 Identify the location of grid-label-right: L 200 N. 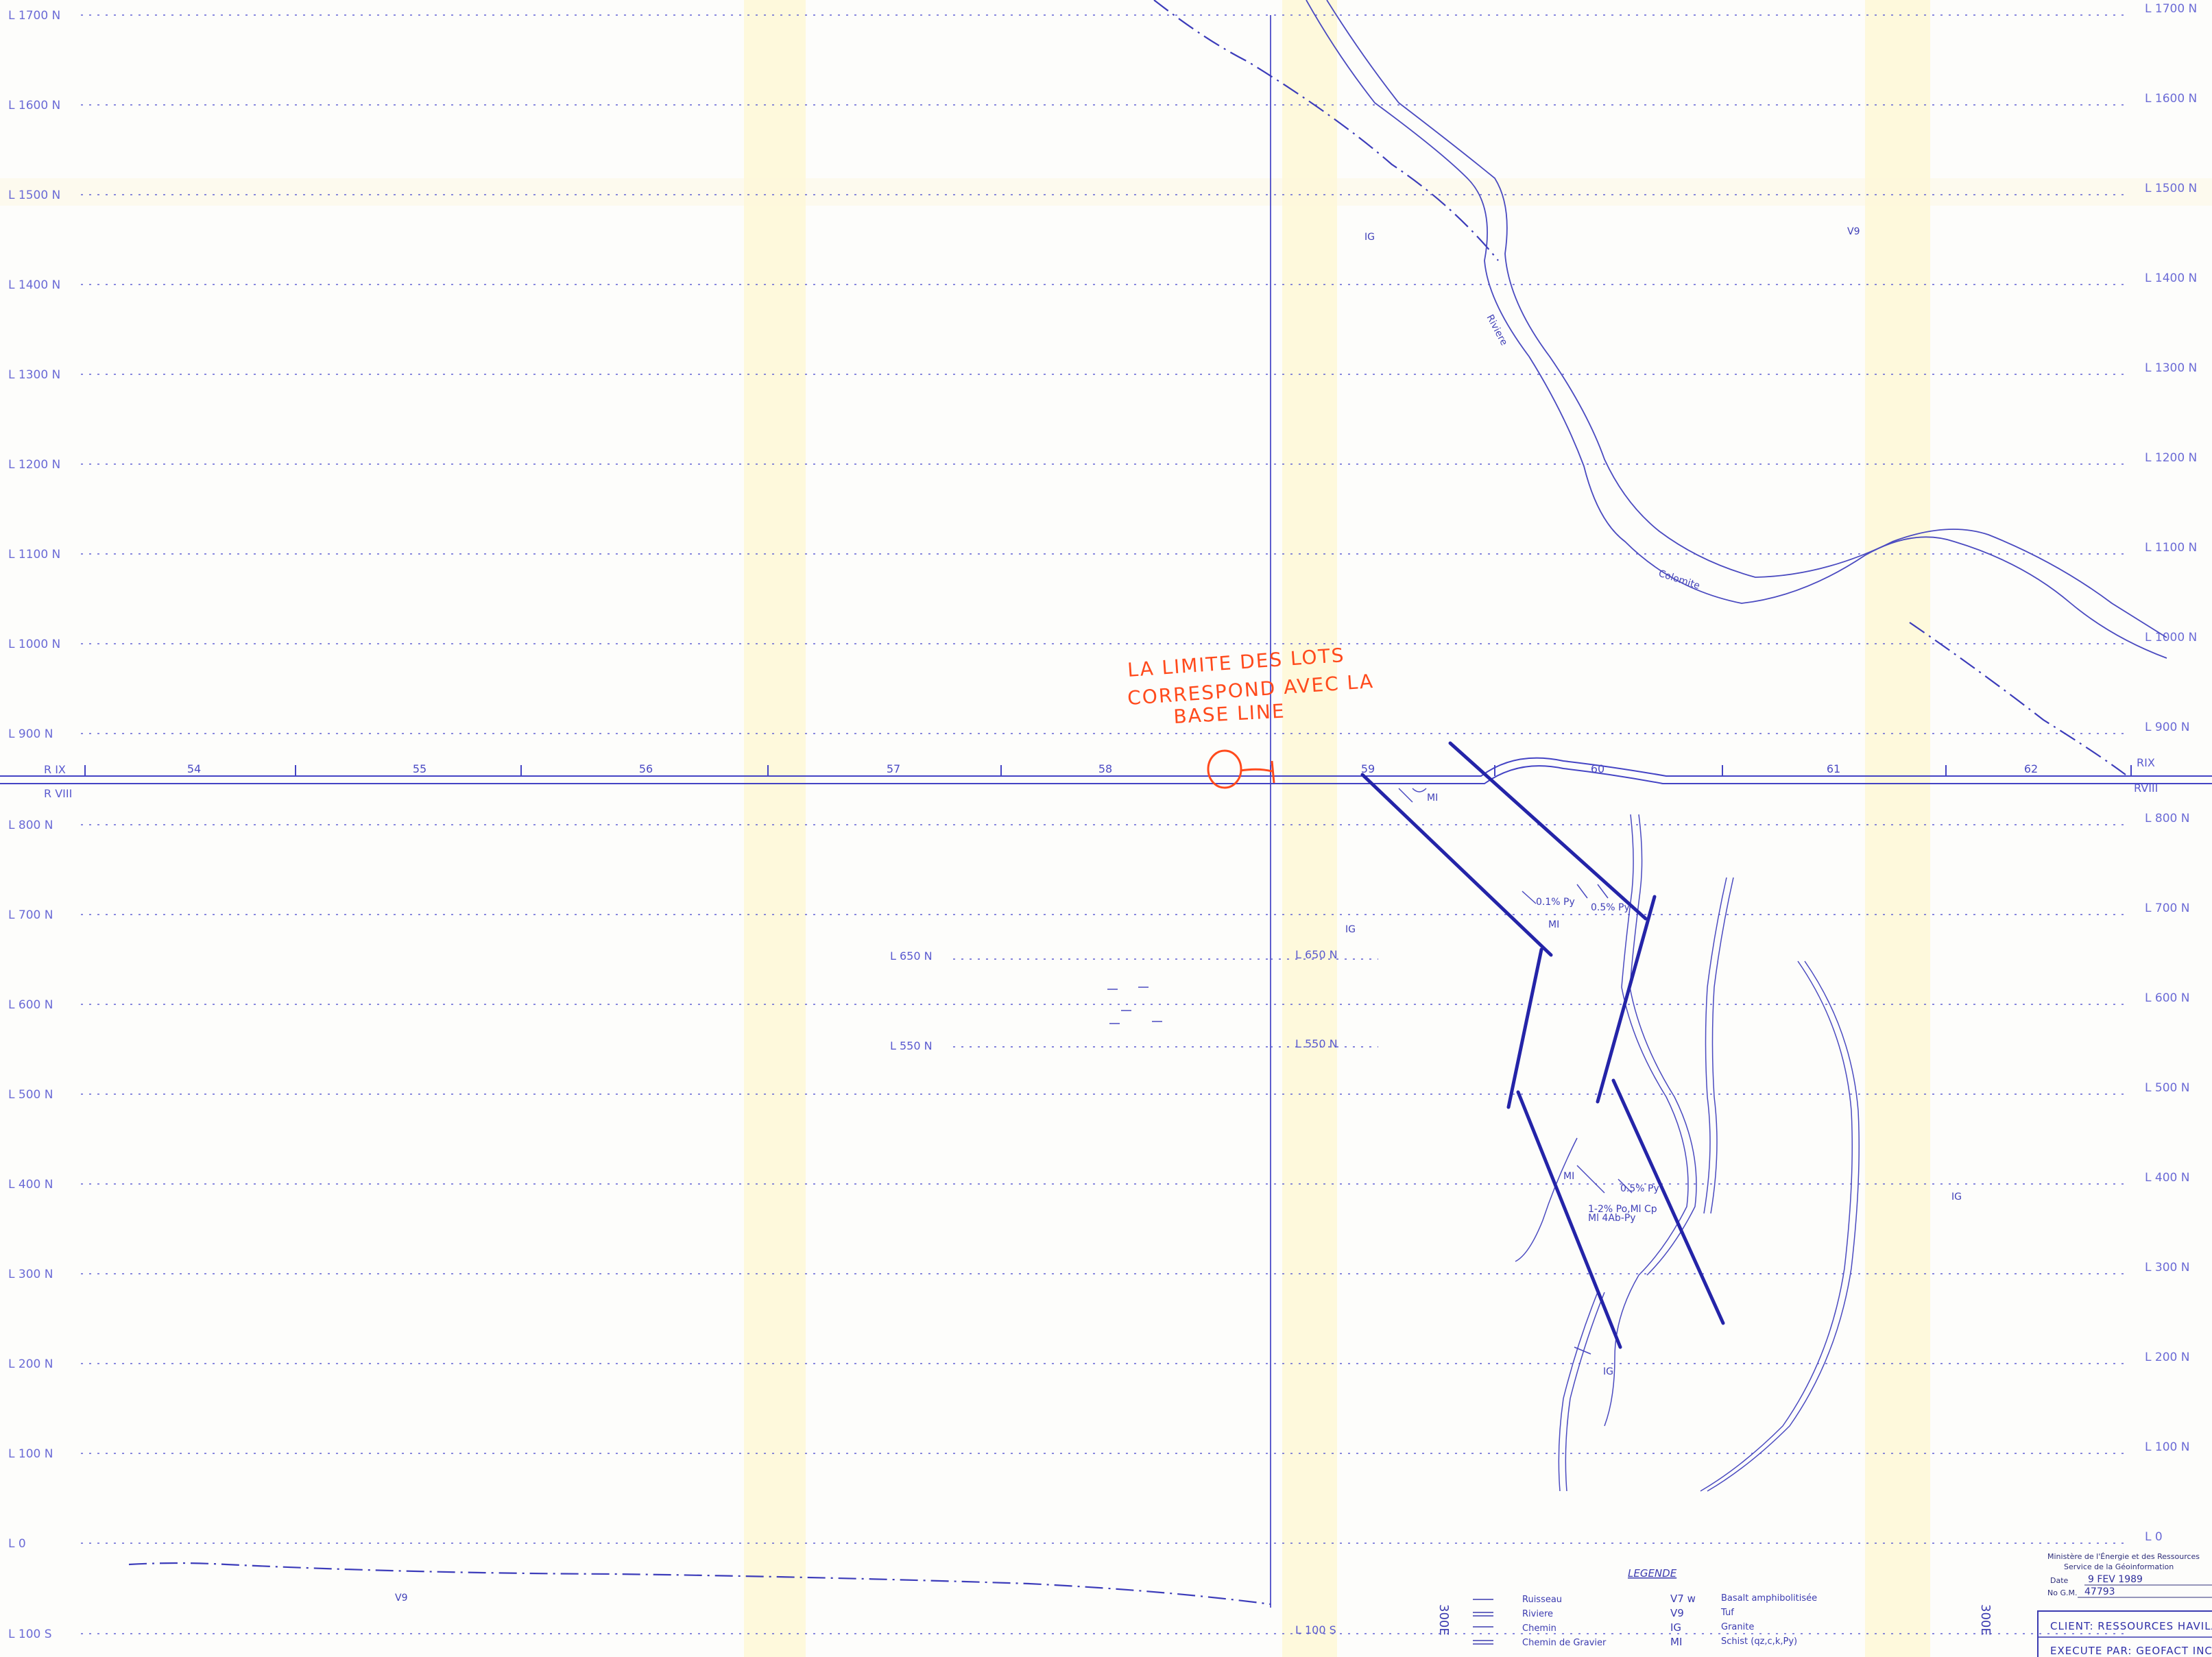
(2167, 1357).